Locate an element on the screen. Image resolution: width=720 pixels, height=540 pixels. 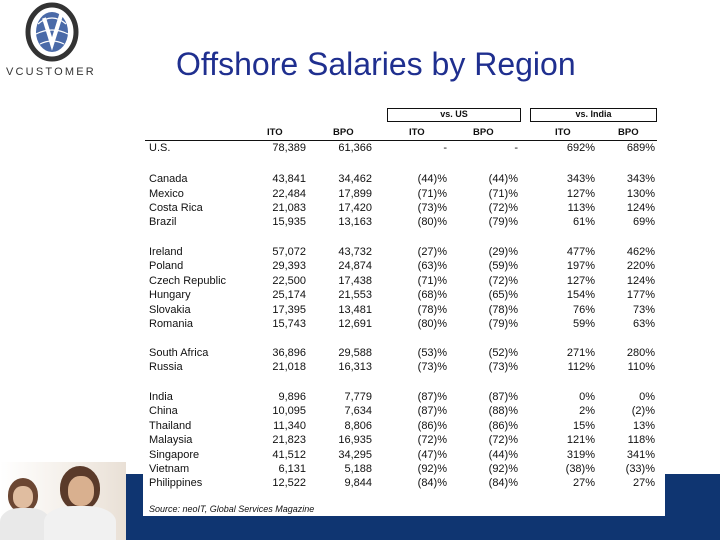
table-cell: 15% is located at coordinates (583, 426).